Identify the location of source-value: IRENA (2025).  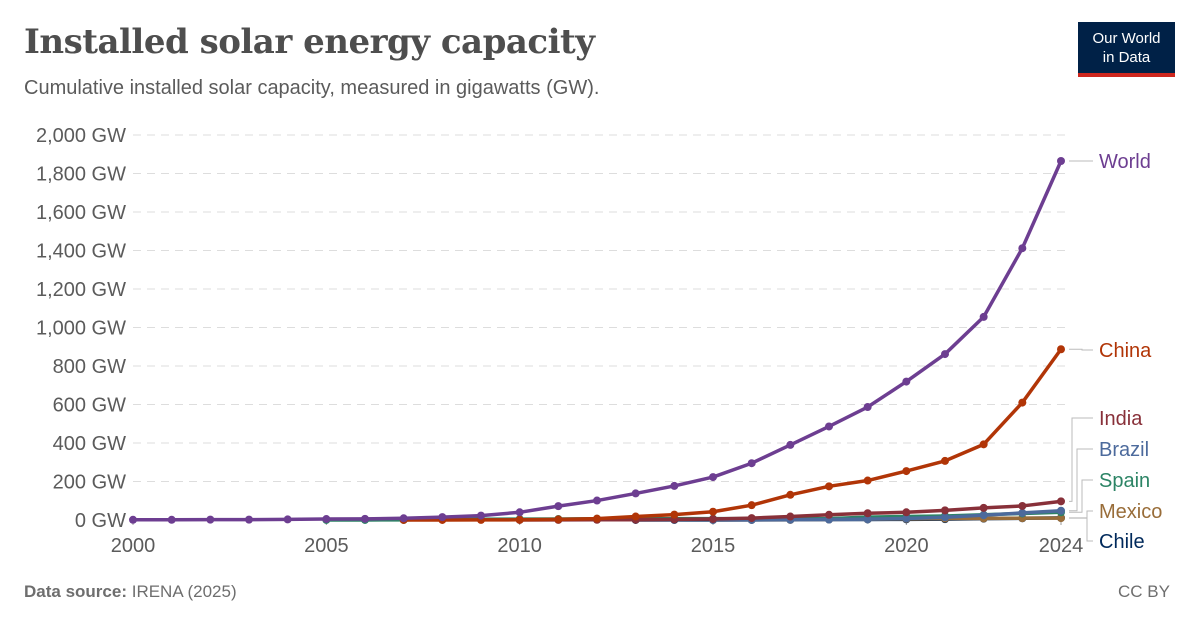
(184, 591).